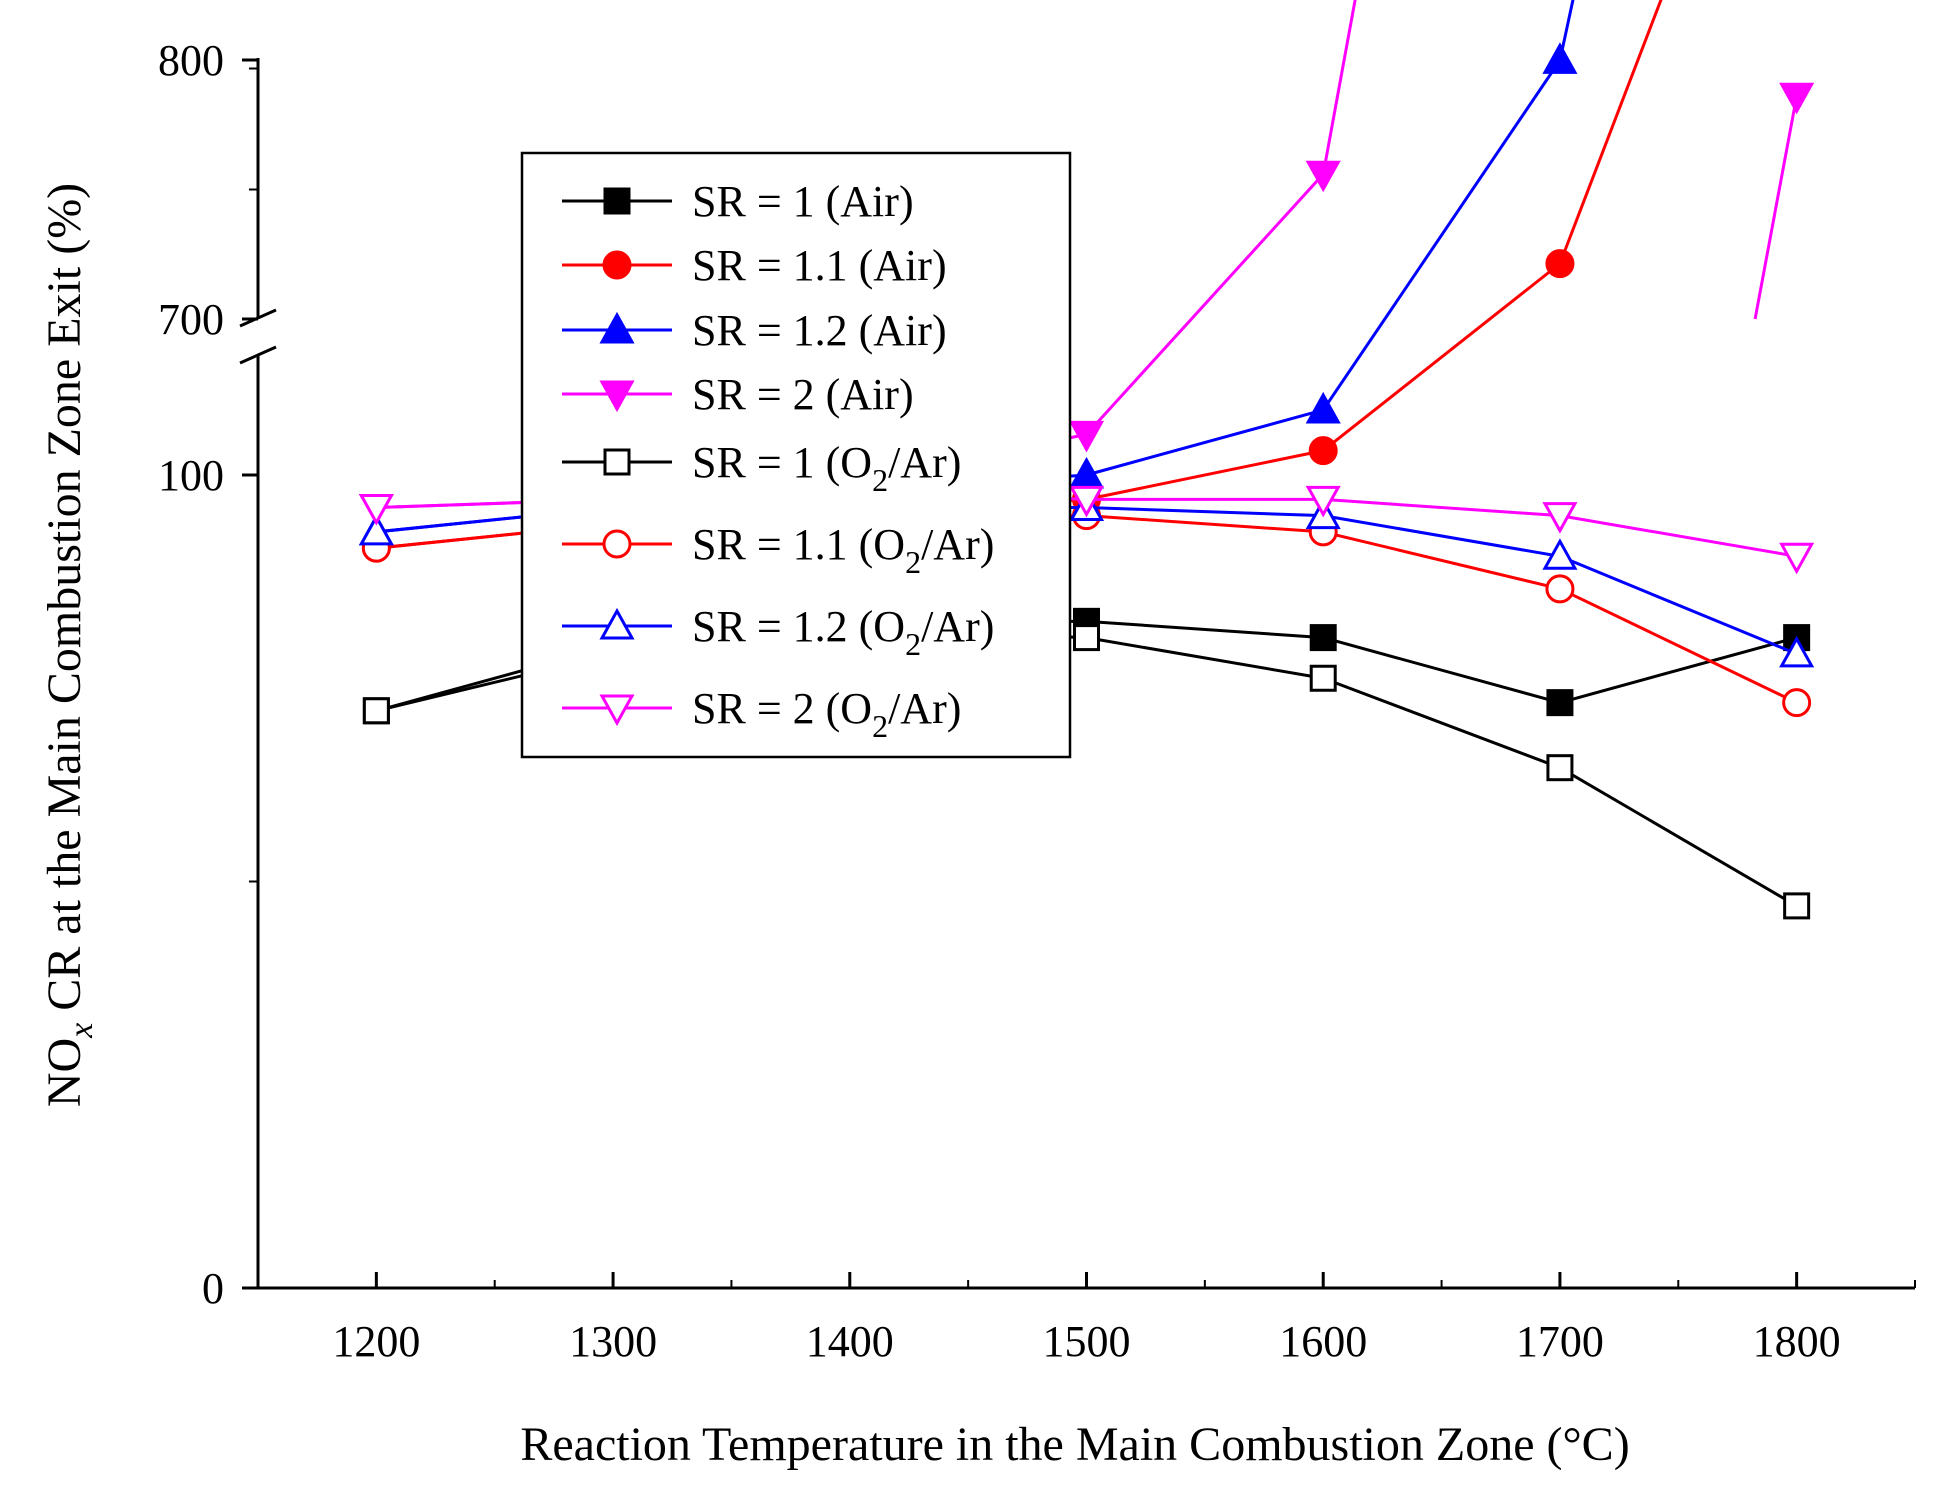 This screenshot has height=1498, width=1945. I want to click on y-axis-title-prefix: NO, so click(64, 1072).